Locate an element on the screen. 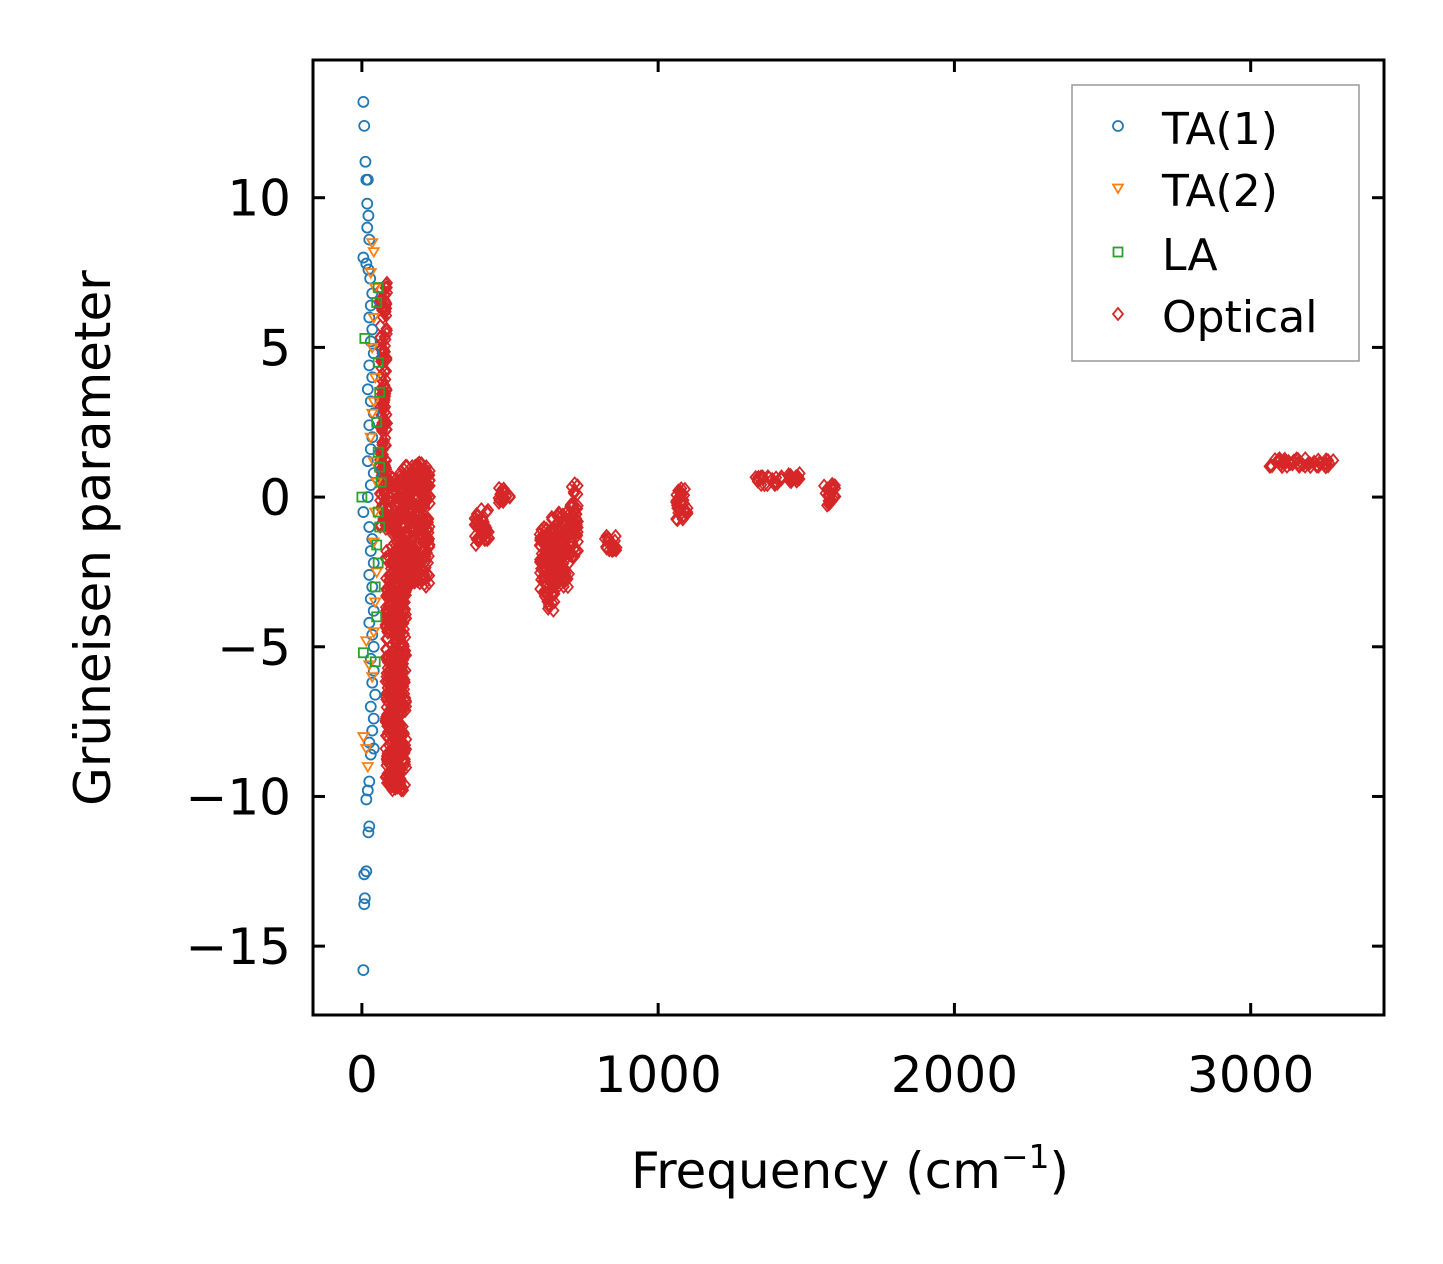 This screenshot has width=1443, height=1264. y-tick-label: −10 is located at coordinates (238, 797).